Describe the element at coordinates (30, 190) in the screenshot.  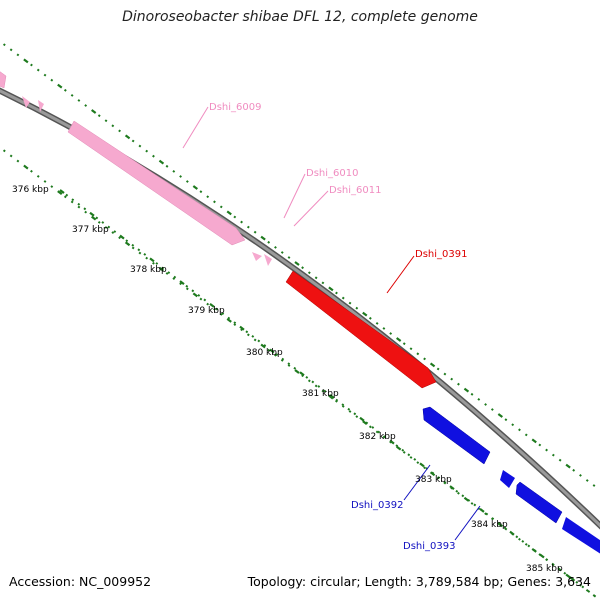
I see `tick-label-376: 376 kbp` at that location.